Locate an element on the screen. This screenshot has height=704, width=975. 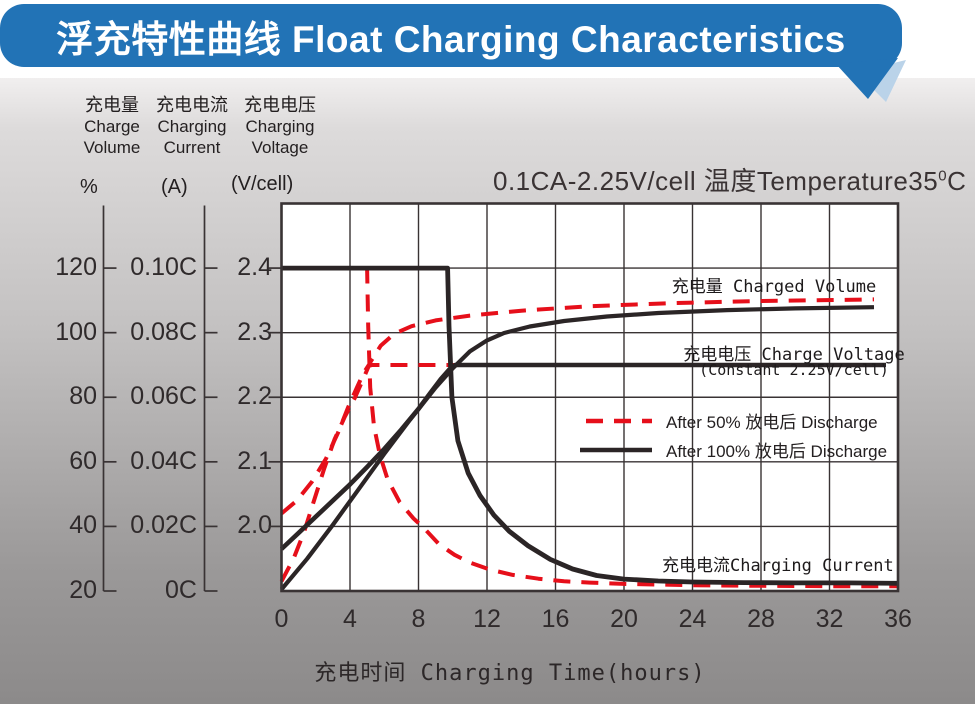
y-axis-header-charging-current: 充电电流 Charging Current is located at coordinates (192, 126).